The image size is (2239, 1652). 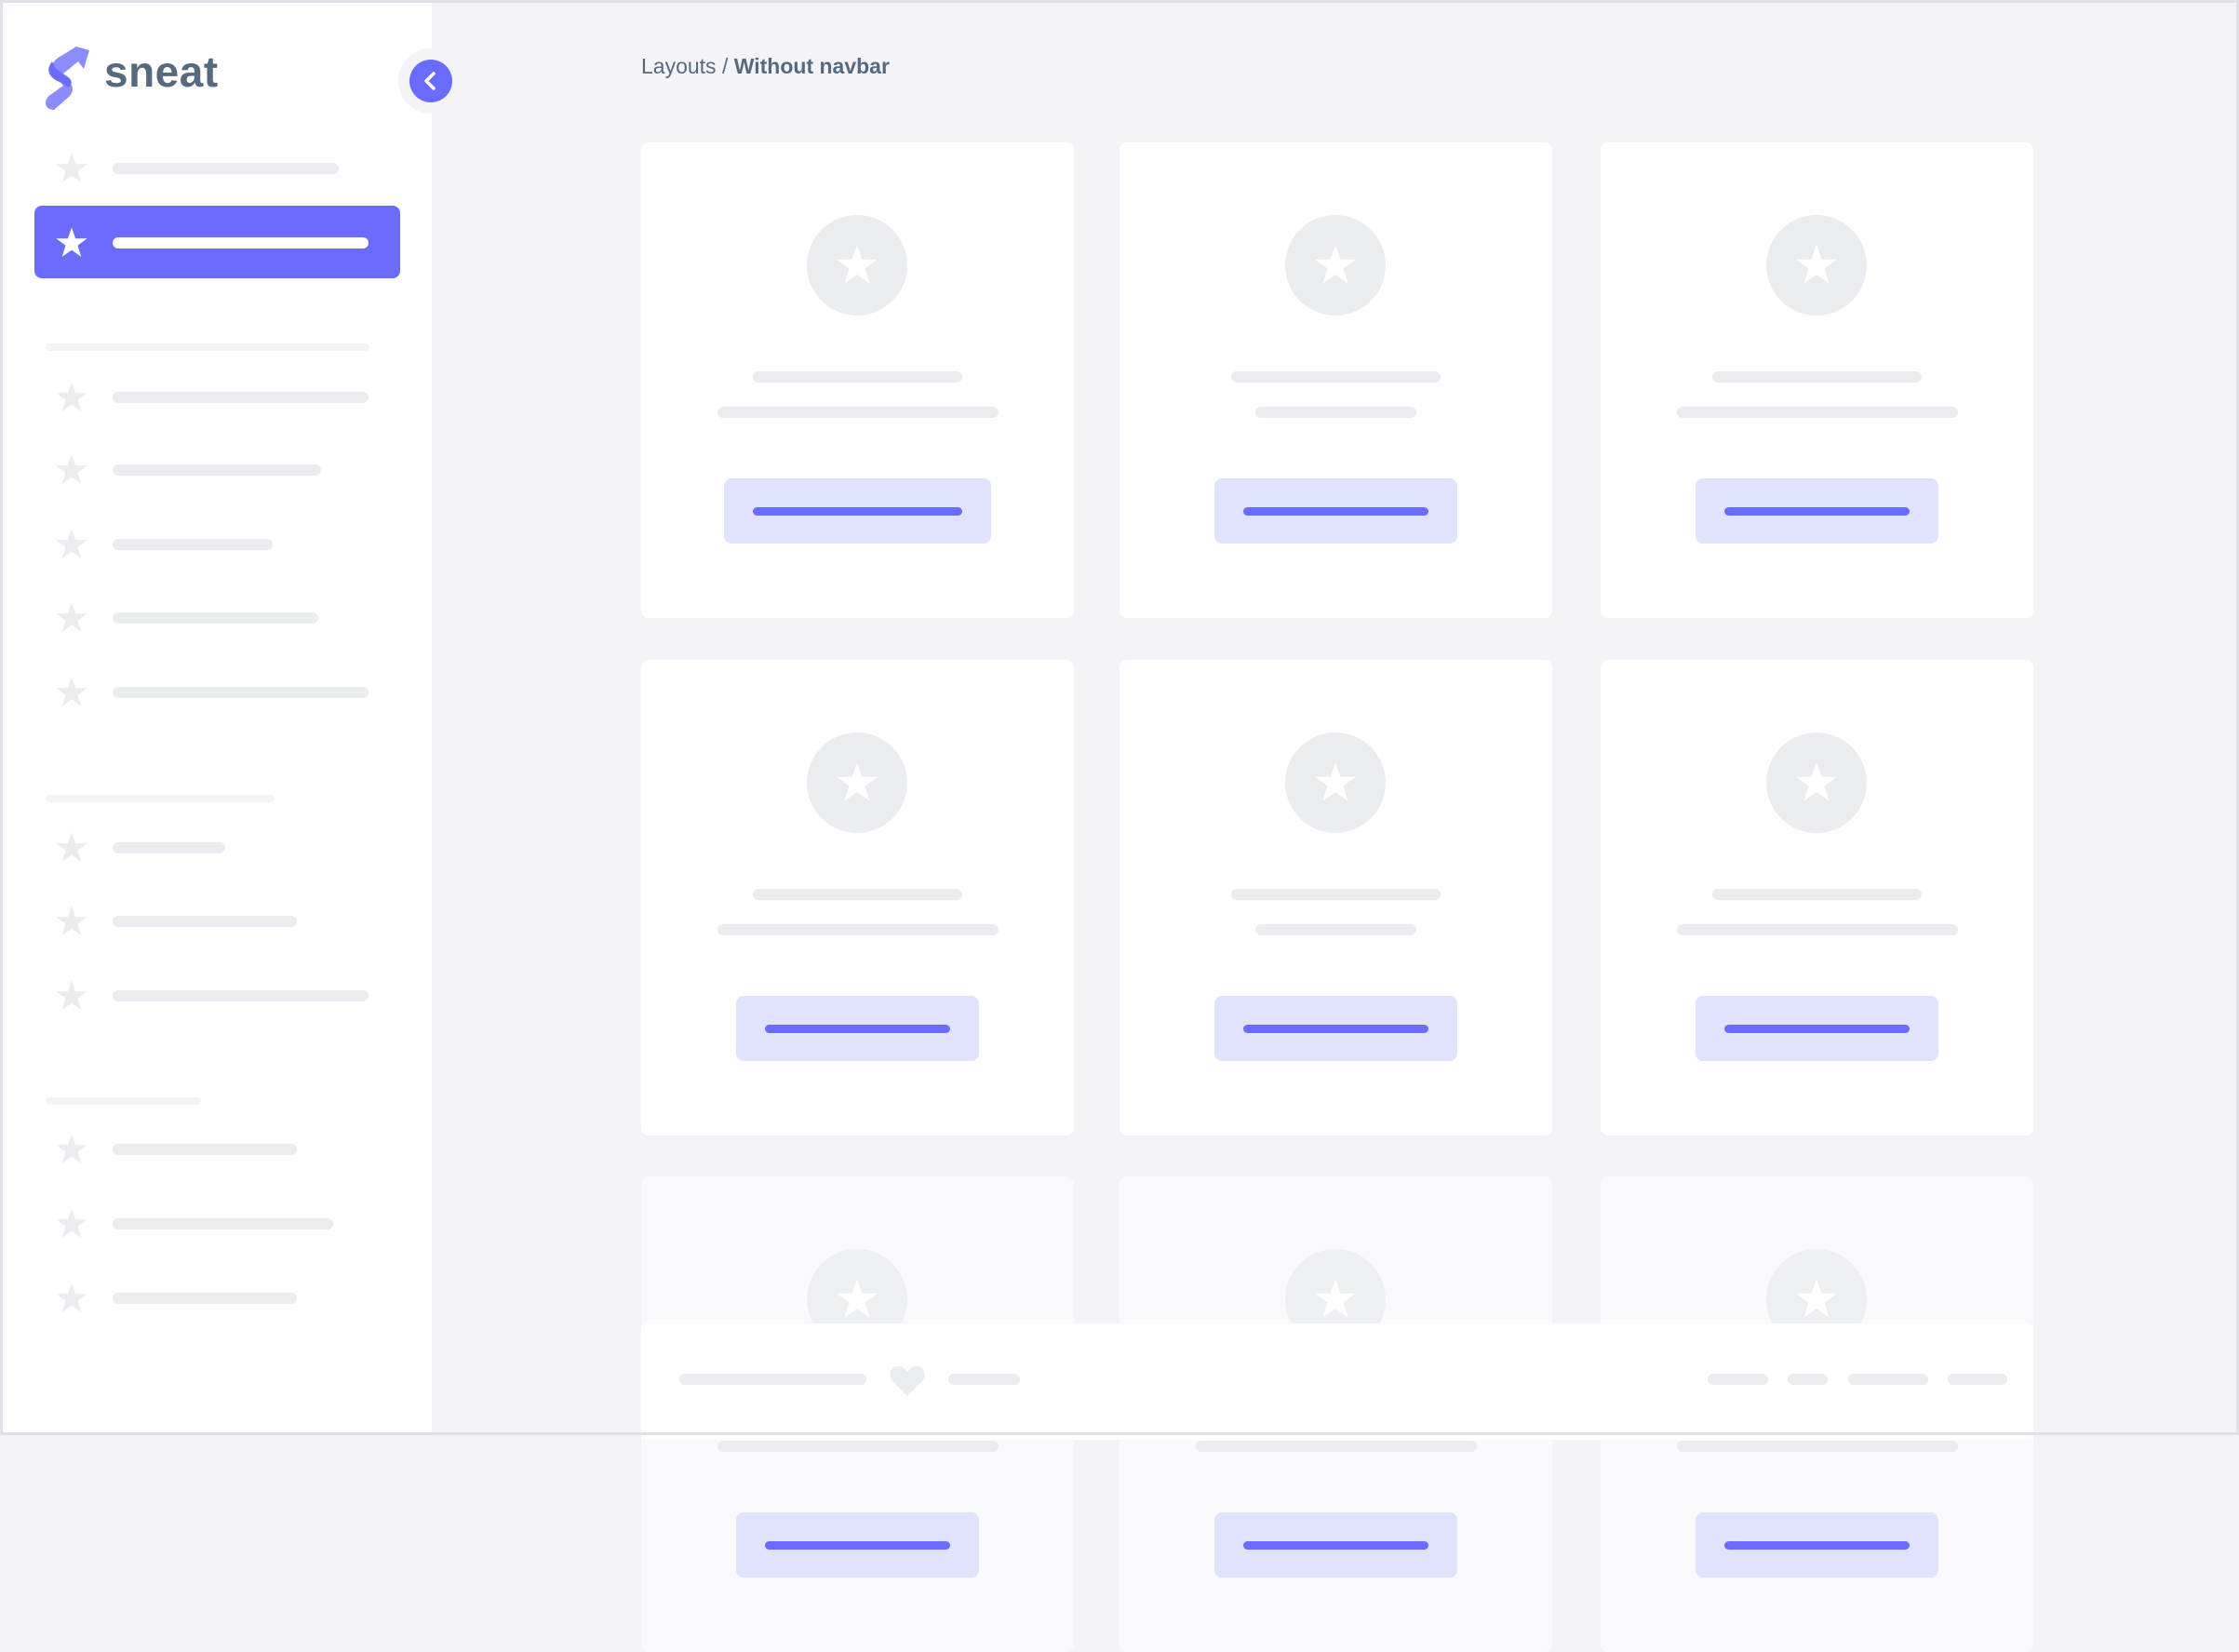 I want to click on brand-name: sneat, so click(x=161, y=72).